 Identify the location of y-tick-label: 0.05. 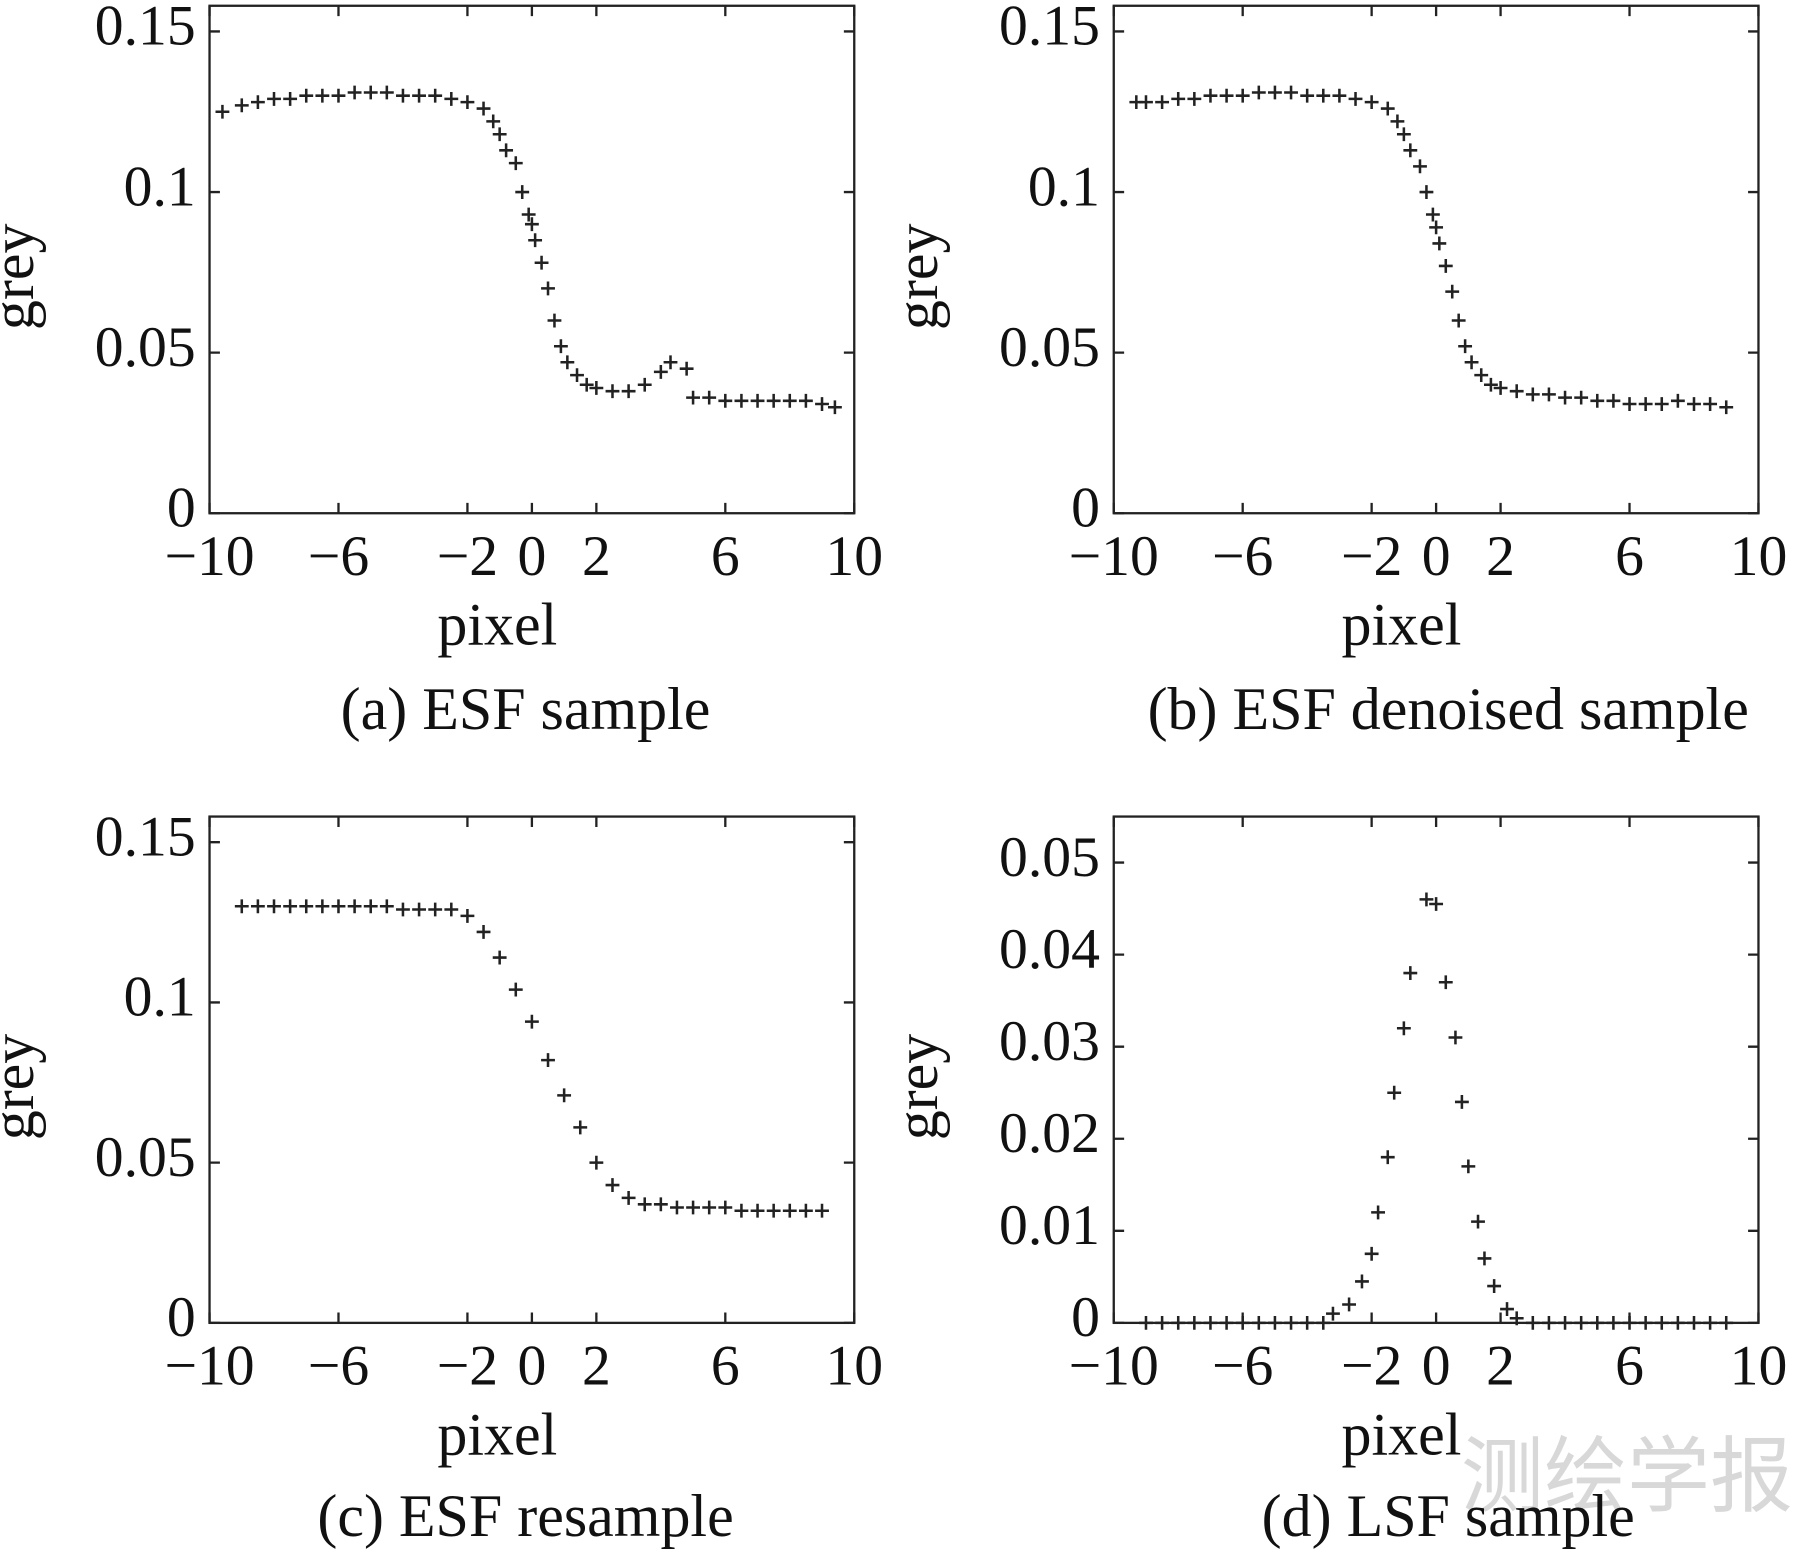
(145, 1157).